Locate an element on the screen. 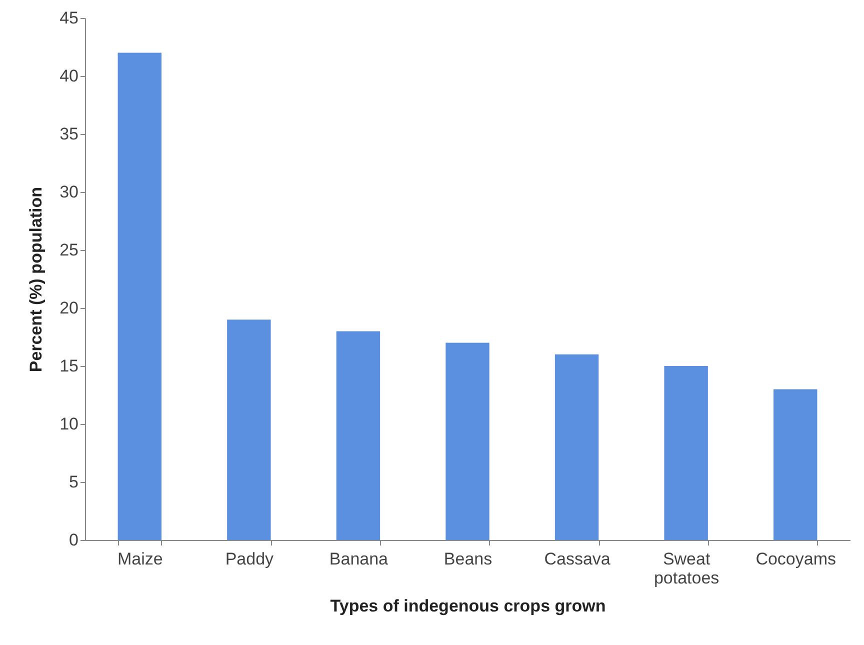 The width and height of the screenshot is (864, 645). y-axis-title: Percent (%) population is located at coordinates (36, 279).